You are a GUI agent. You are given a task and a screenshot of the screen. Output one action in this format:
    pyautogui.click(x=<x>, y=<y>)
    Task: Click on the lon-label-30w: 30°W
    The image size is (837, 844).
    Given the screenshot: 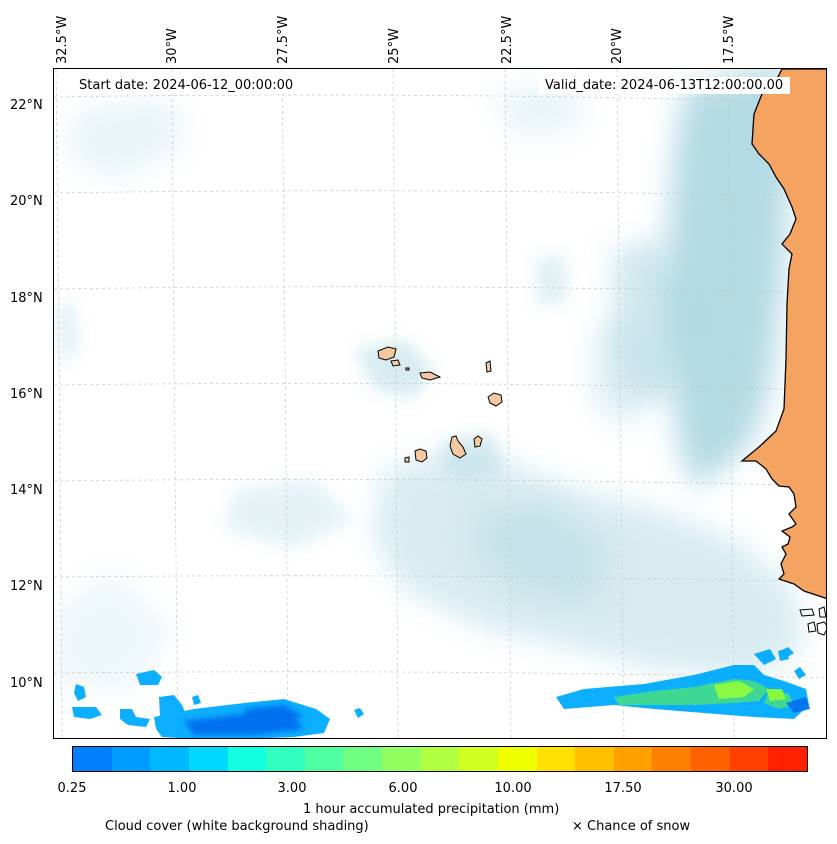 What is the action you would take?
    pyautogui.click(x=172, y=46)
    